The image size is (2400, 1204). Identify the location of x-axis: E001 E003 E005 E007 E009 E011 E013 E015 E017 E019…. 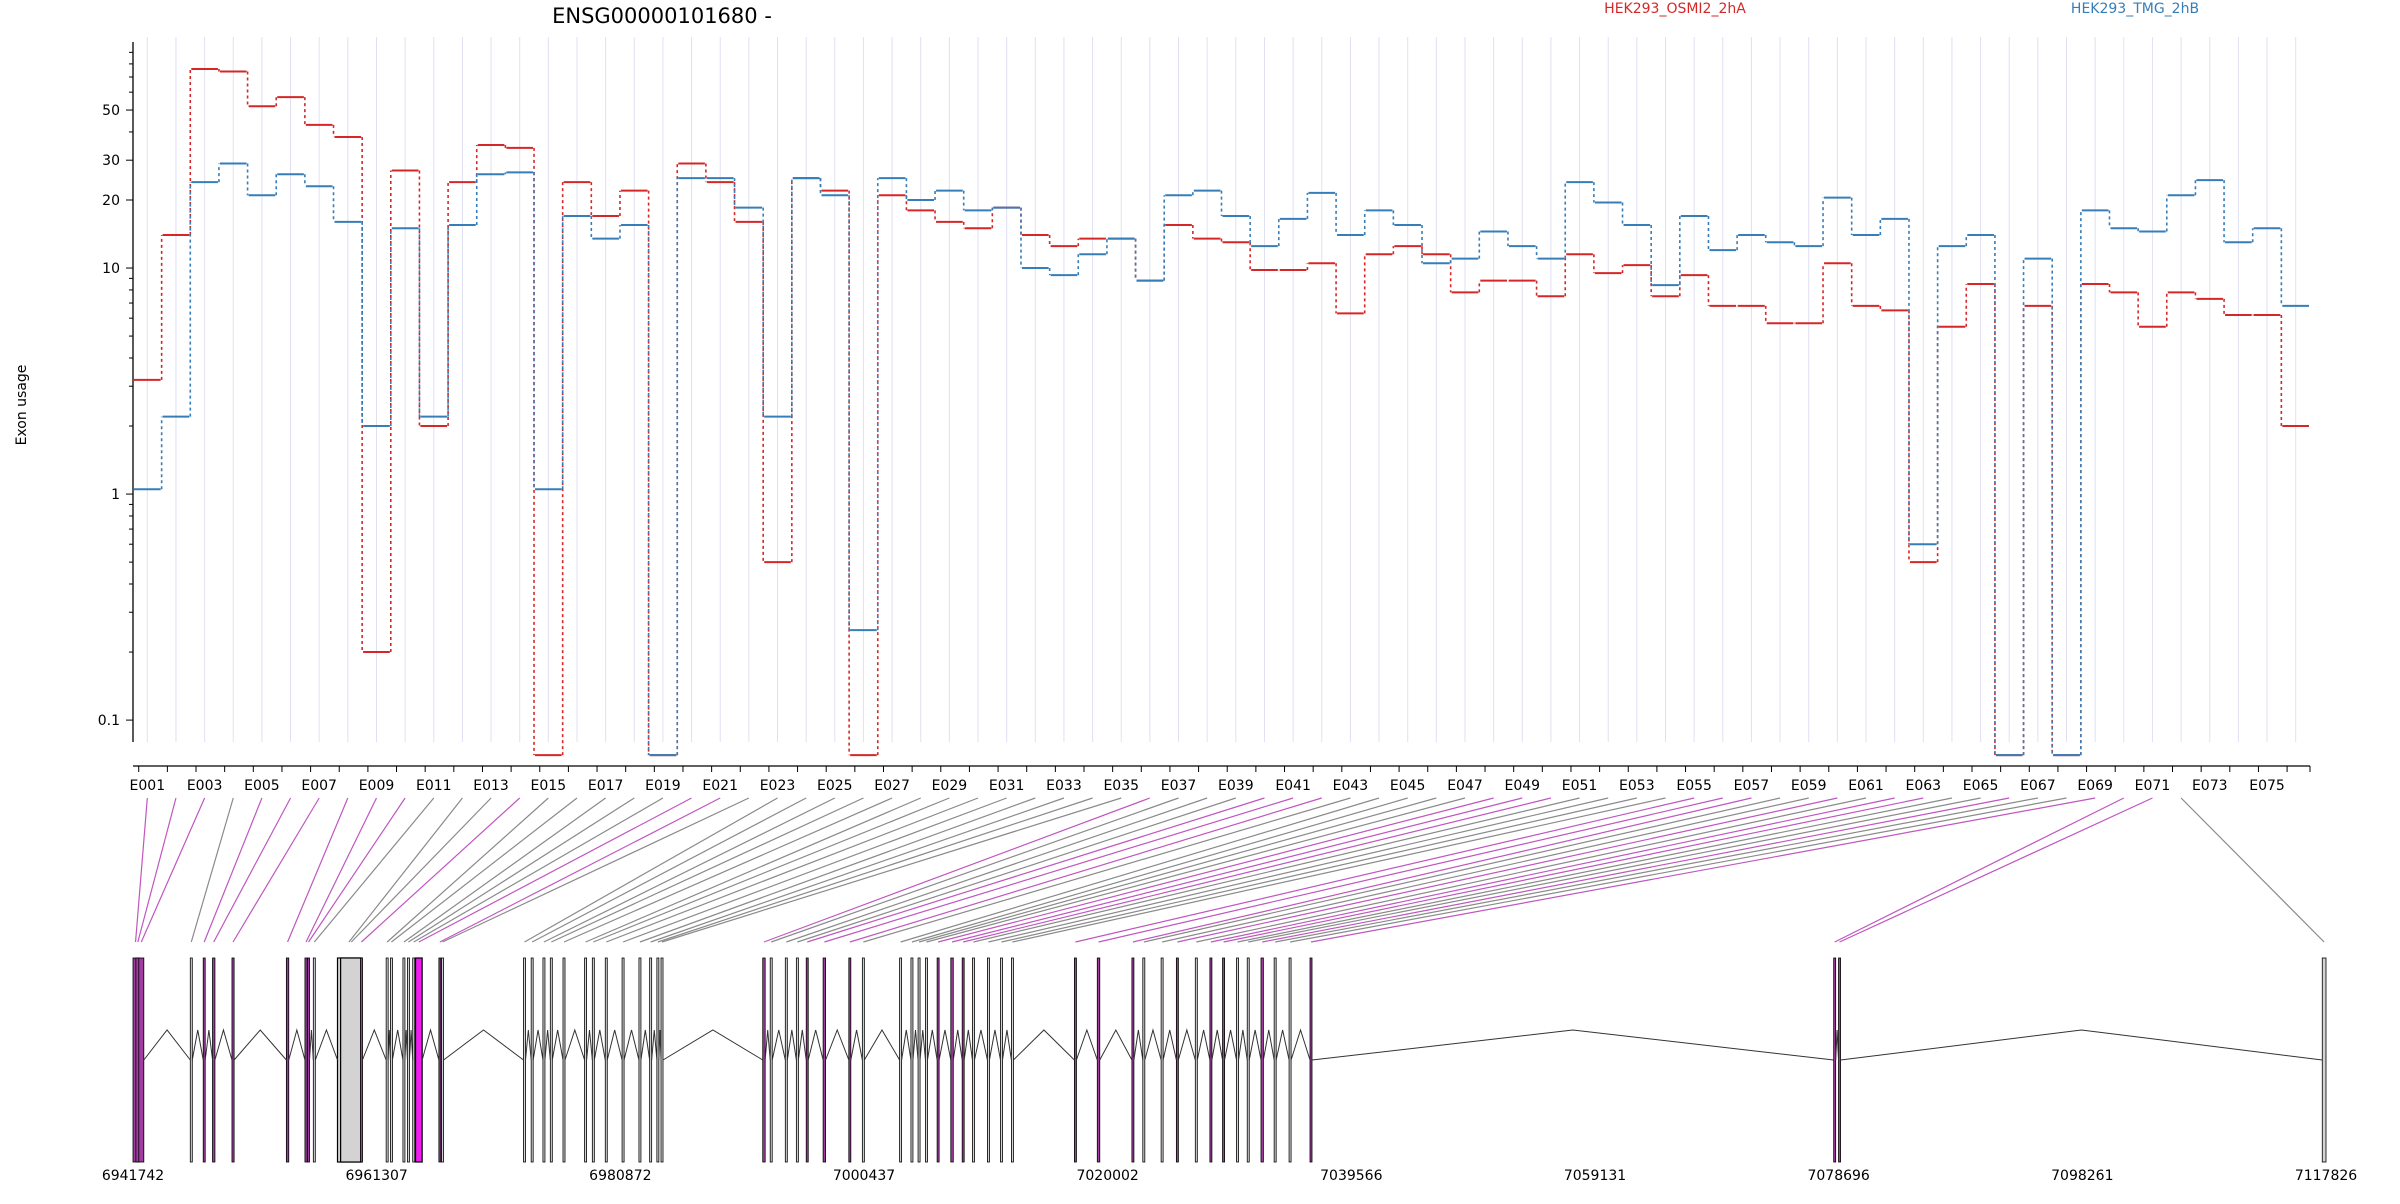
(1220, 779).